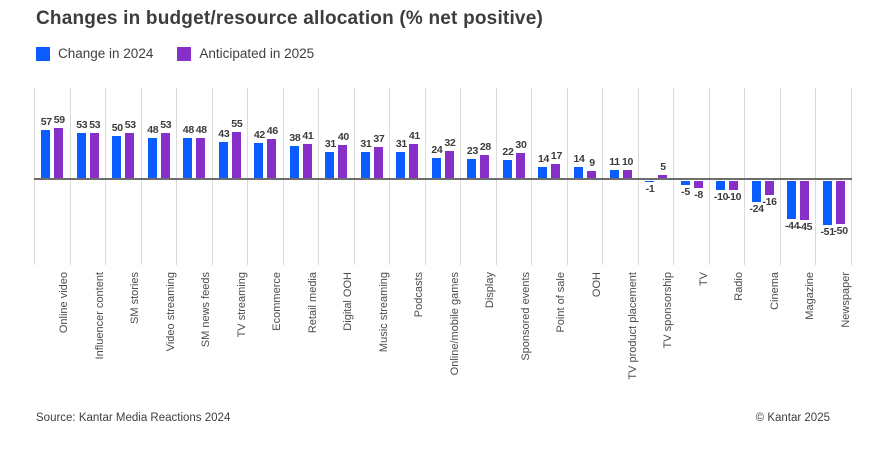  What do you see at coordinates (295, 138) in the screenshot?
I see `value-label: 38` at bounding box center [295, 138].